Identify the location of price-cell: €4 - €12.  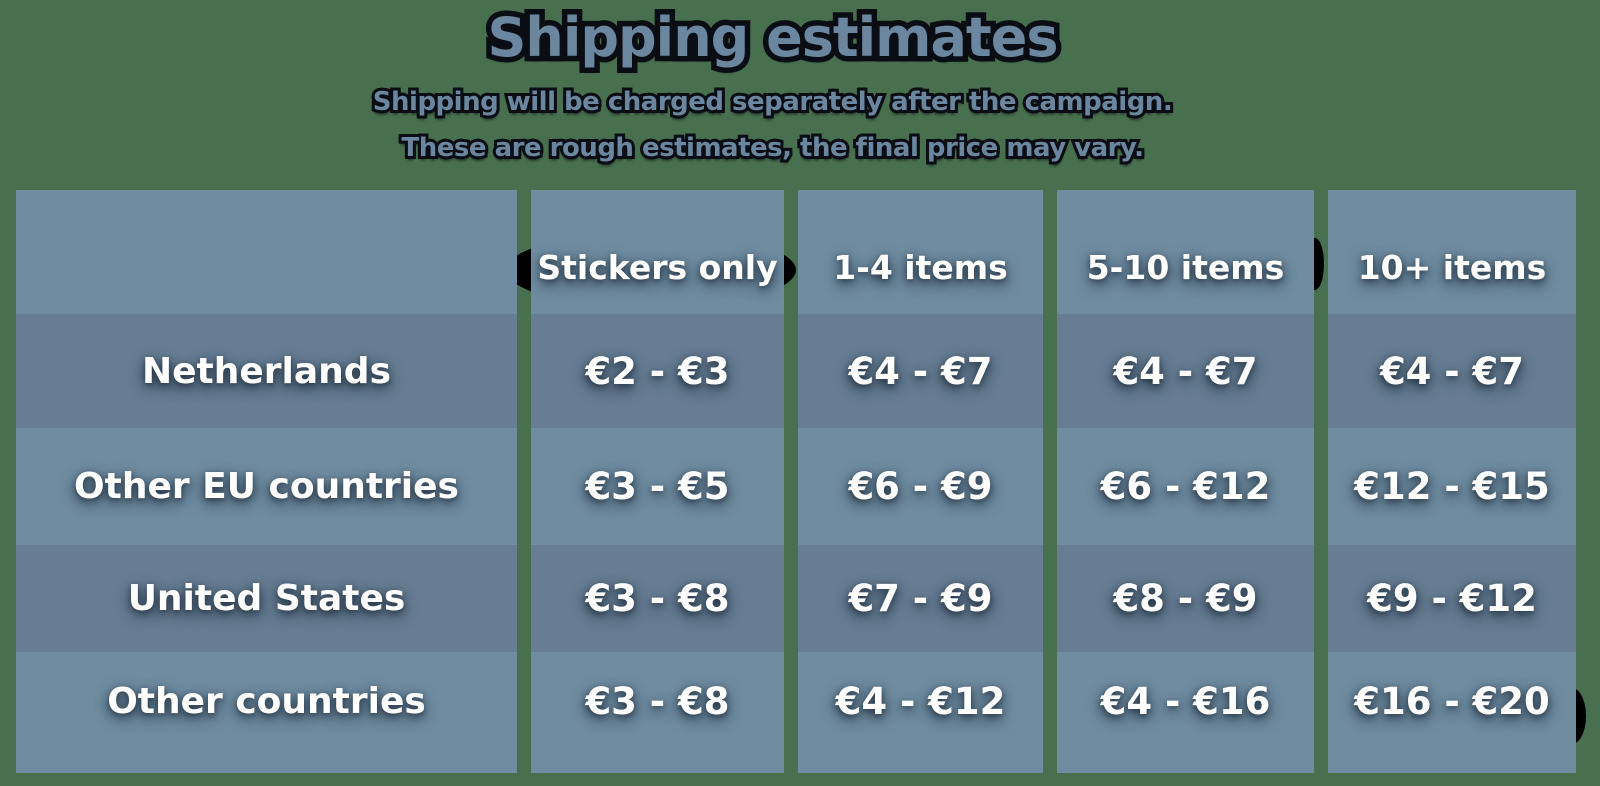
(920, 712).